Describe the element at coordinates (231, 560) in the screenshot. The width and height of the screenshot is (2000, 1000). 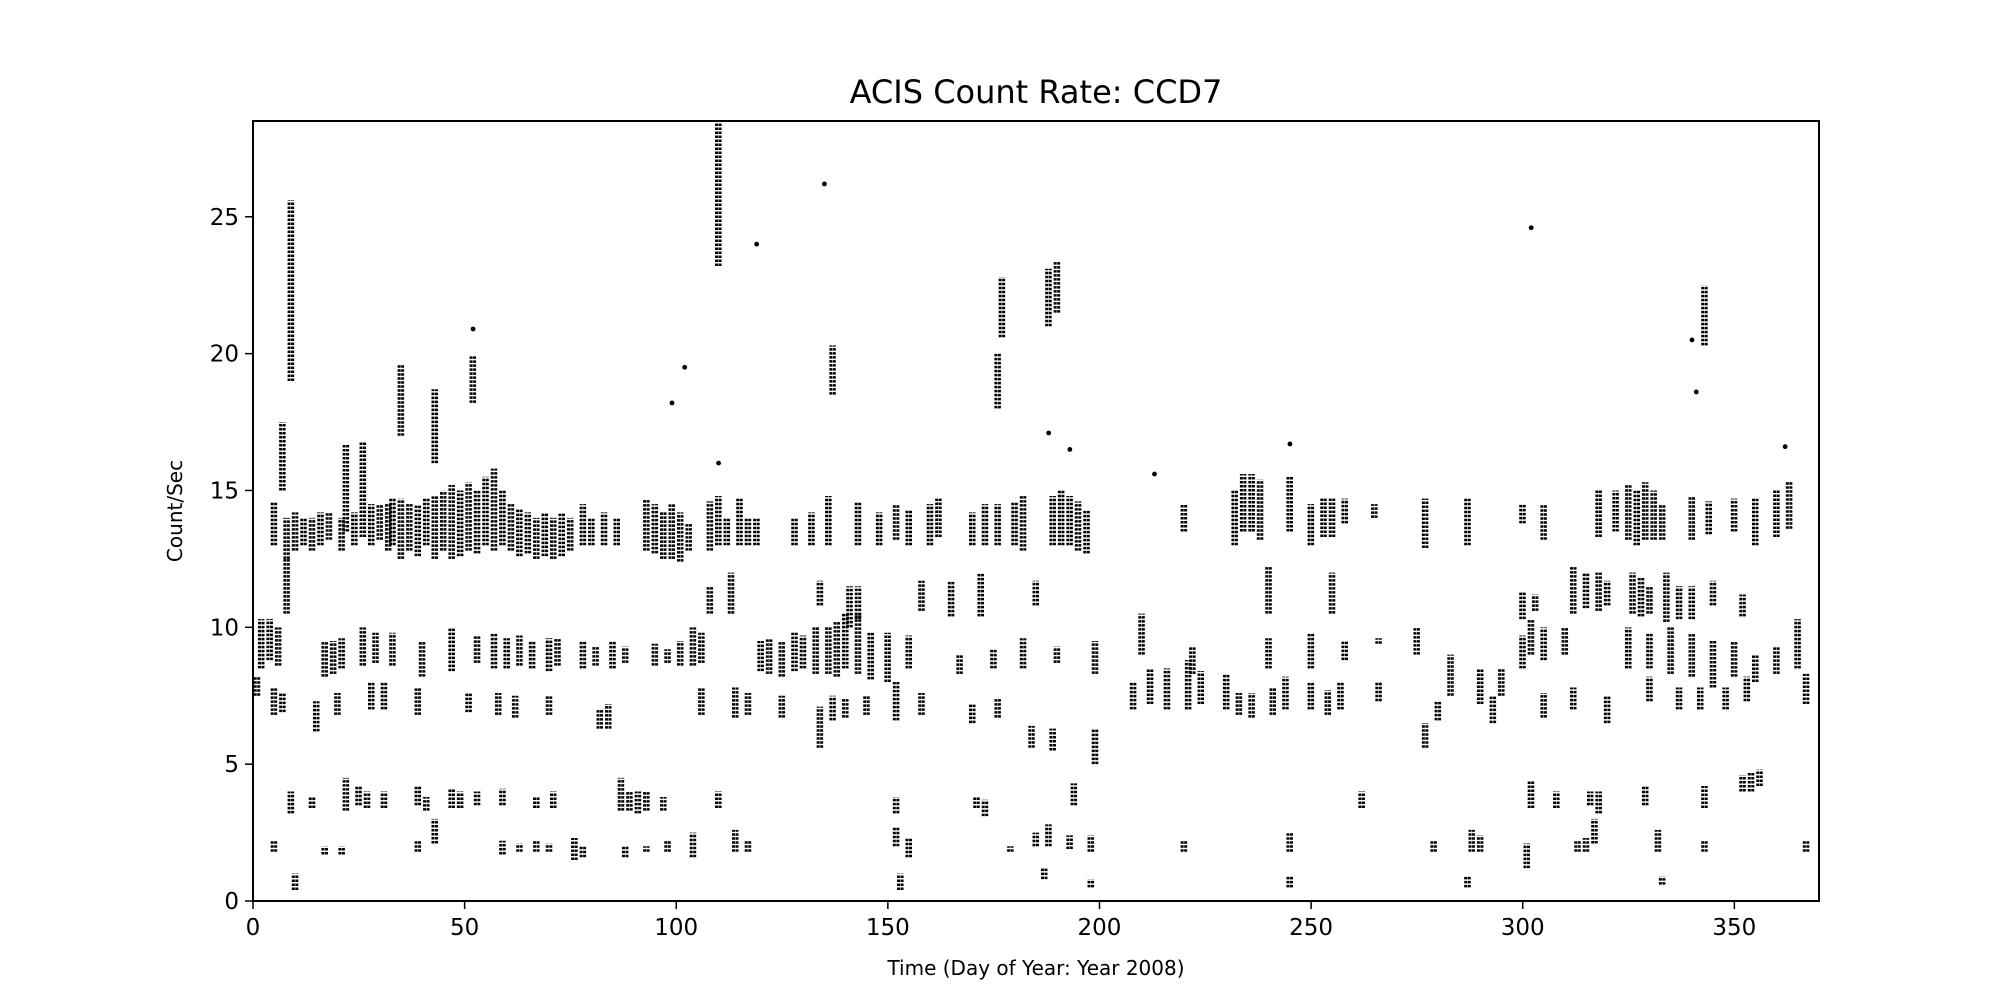
I see `y-axis: 0 5 10 15 20 25` at that location.